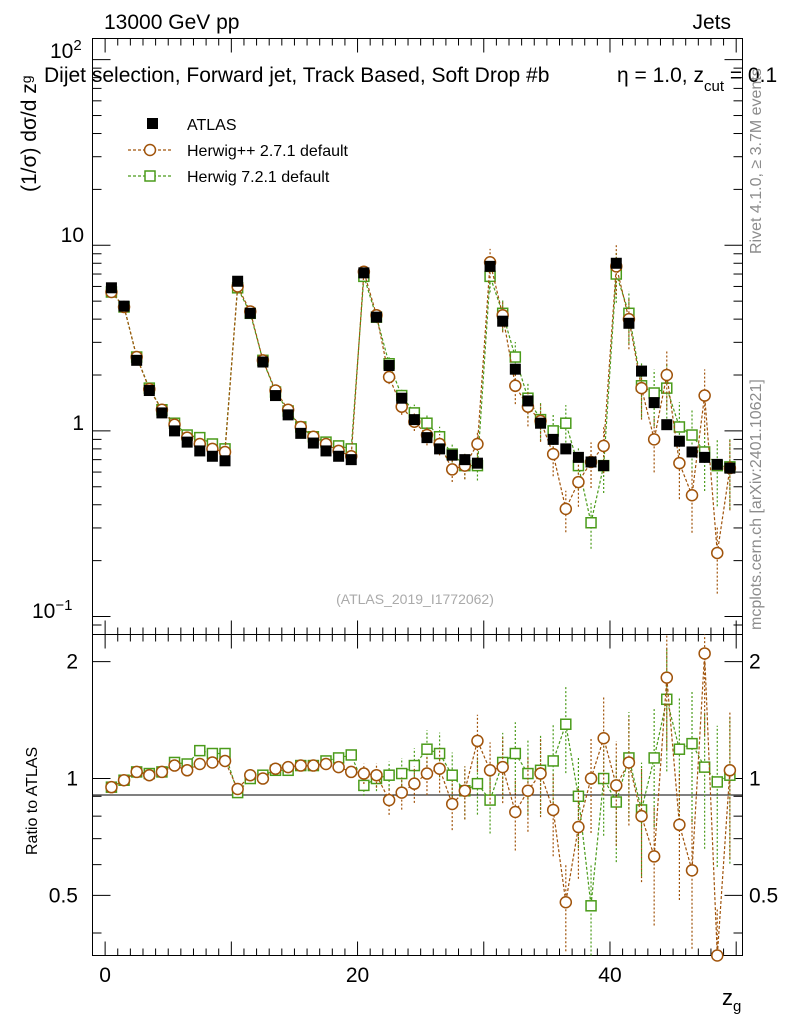  I want to click on mcplots-info: mcplots.cern.ch [arXiv:2401.10621], so click(756, 504).